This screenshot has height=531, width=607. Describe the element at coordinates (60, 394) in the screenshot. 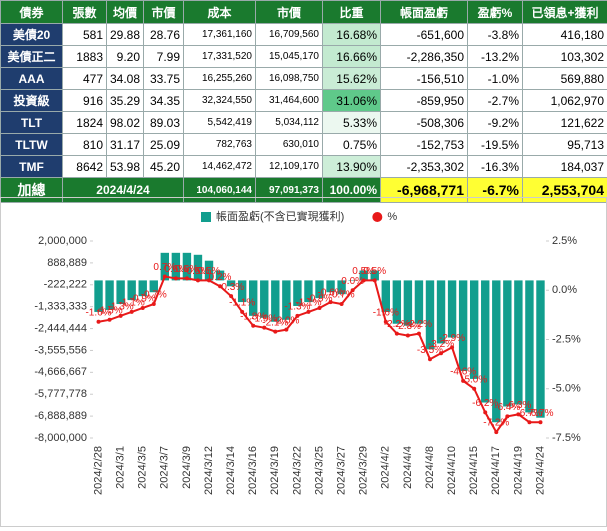

I see `y-tick-label: -5,777,778` at that location.